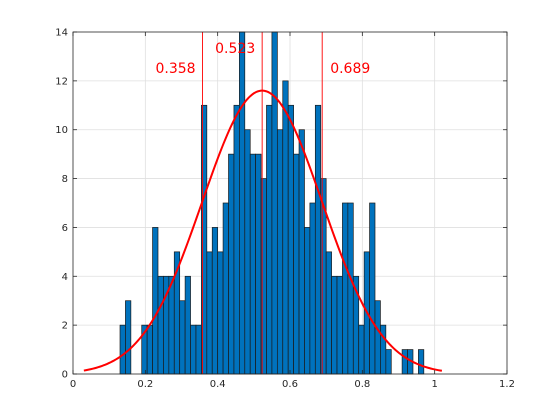 The height and width of the screenshot is (420, 560). I want to click on x-tick-label: 0.6, so click(290, 384).